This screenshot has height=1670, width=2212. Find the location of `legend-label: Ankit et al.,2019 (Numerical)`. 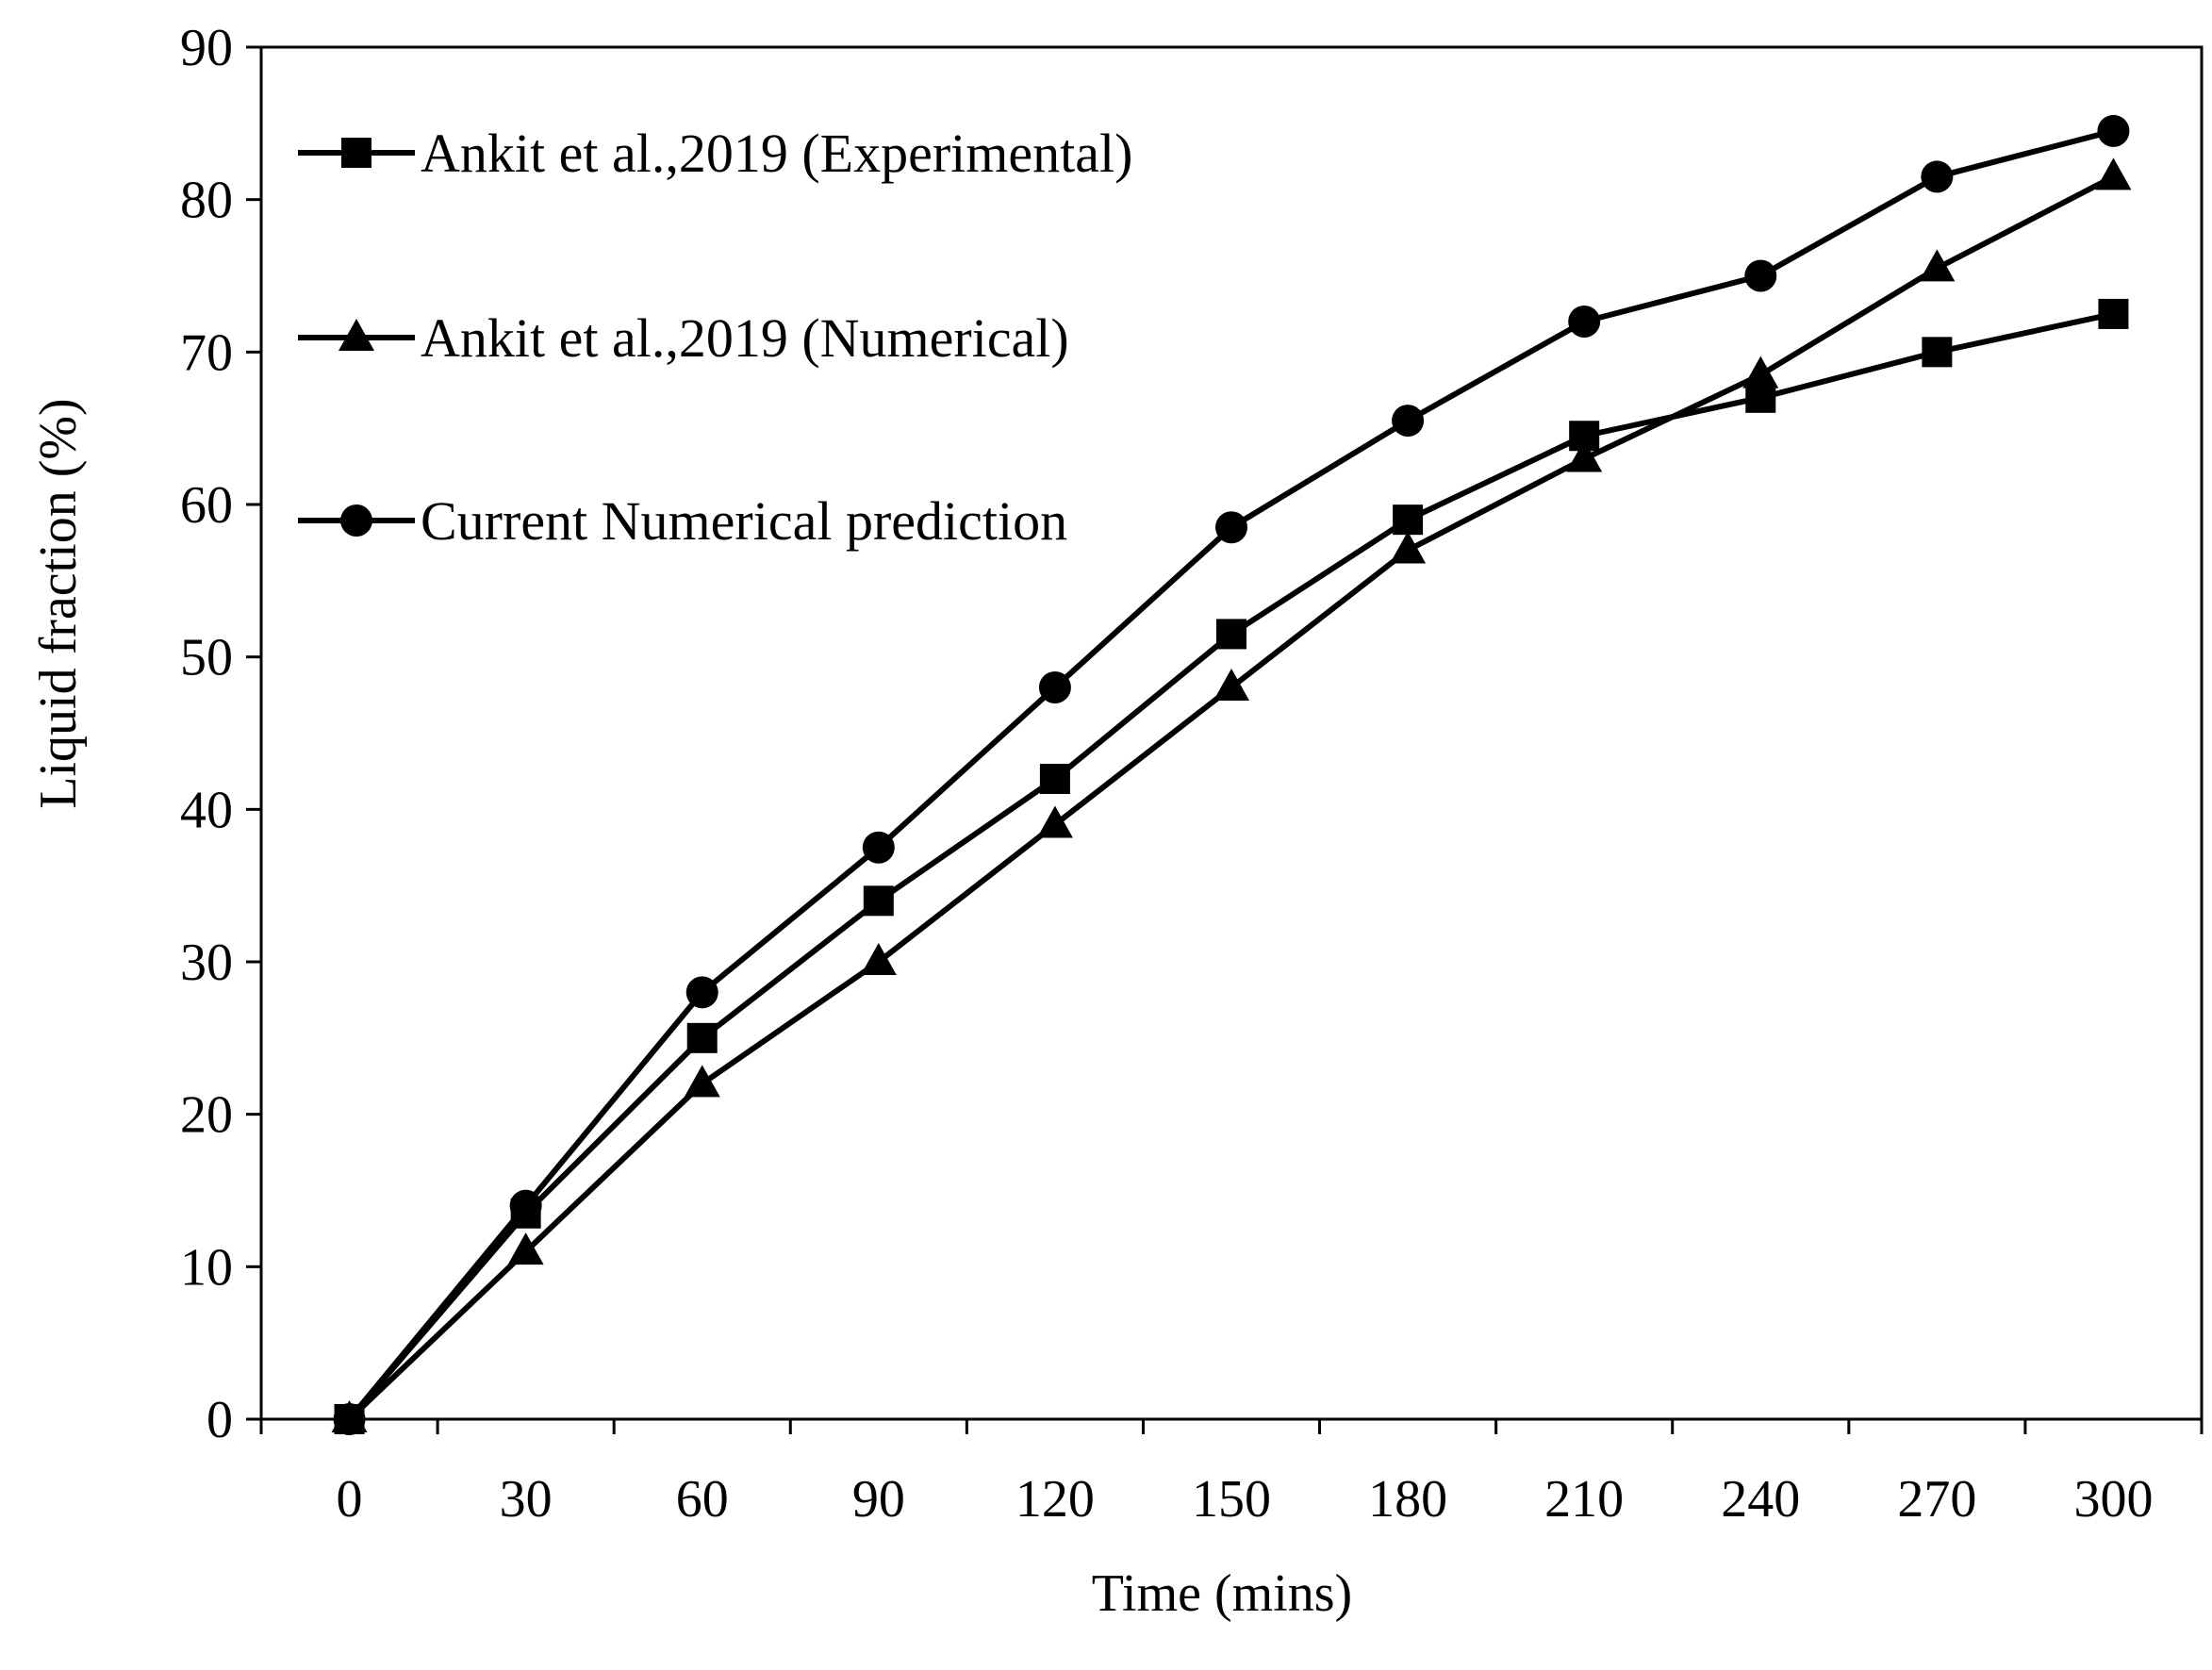

legend-label: Ankit et al.,2019 (Numerical) is located at coordinates (745, 338).